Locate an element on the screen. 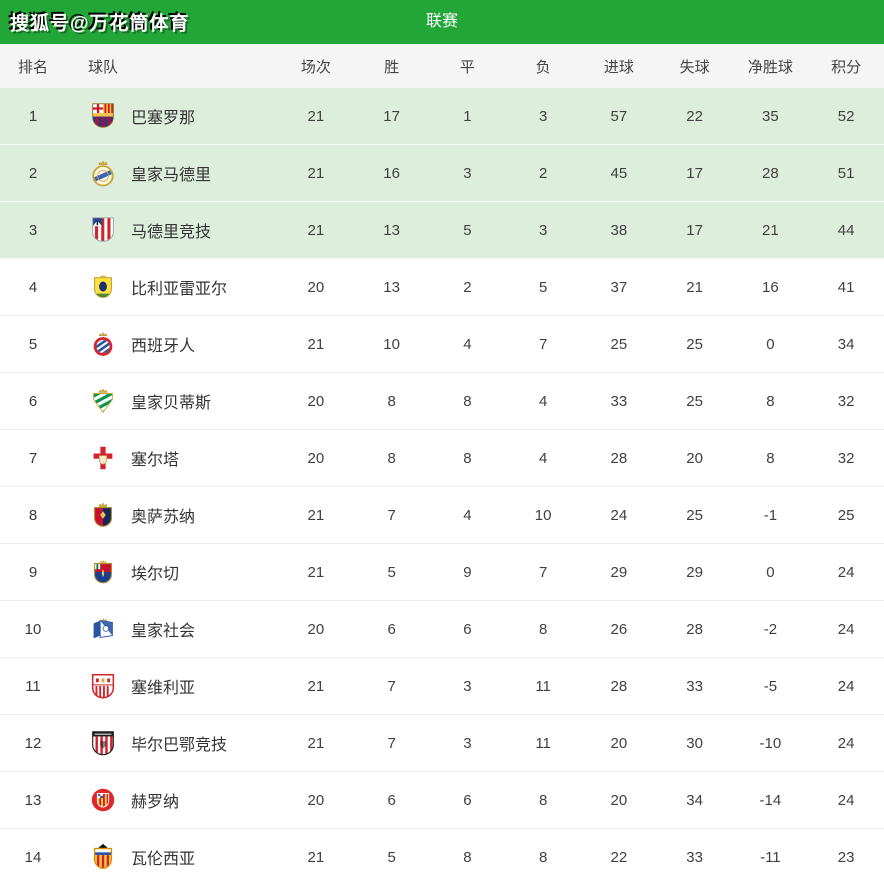  goals-for-value: 45 is located at coordinates (619, 173).